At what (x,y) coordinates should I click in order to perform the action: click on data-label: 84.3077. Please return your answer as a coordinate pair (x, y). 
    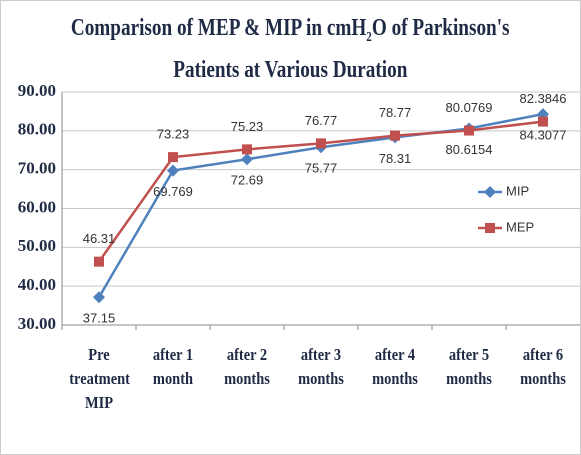
    Looking at the image, I should click on (543, 135).